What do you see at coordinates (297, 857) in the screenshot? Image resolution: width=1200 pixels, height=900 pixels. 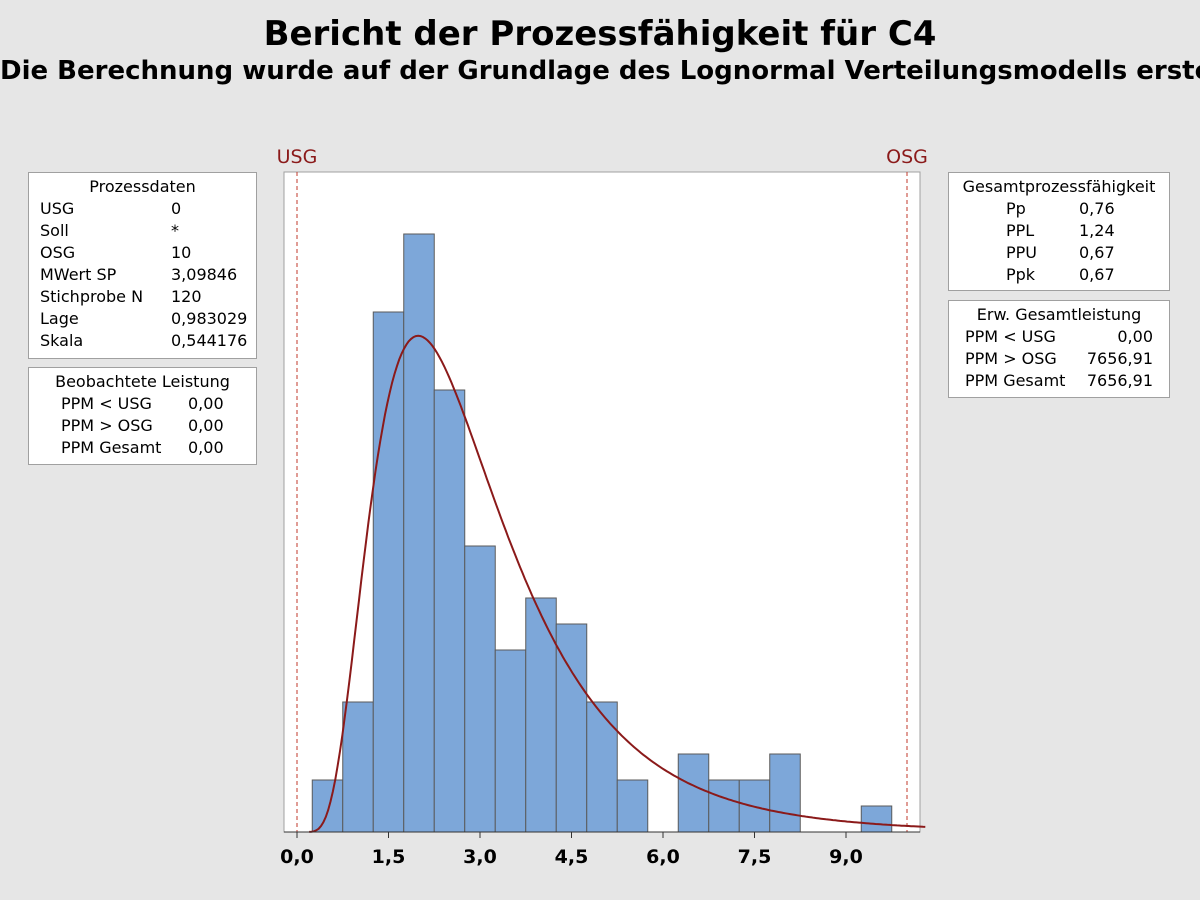 I see `x-tick-label: 0,0` at bounding box center [297, 857].